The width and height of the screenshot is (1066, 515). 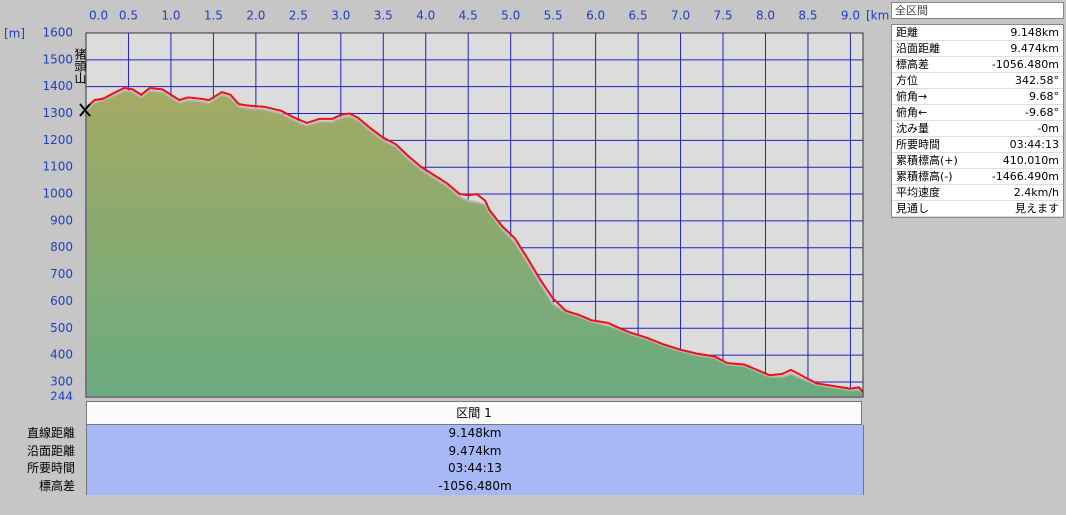 What do you see at coordinates (638, 16) in the screenshot?
I see `x-tick-label: 6.5` at bounding box center [638, 16].